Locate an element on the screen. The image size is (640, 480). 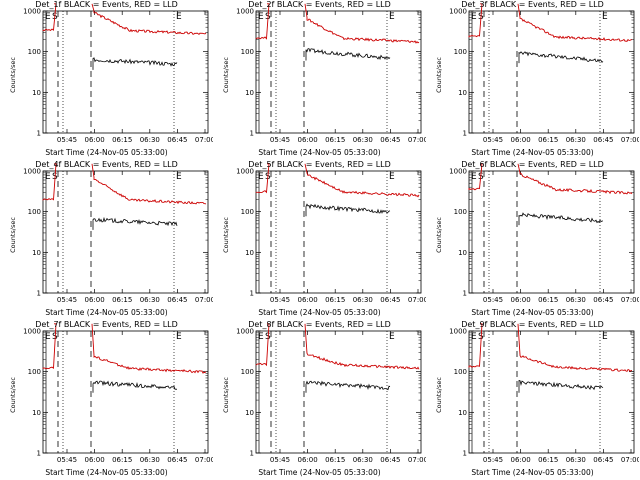
chart-title: Det_5f BLACK = Events, RED = LLD is located at coordinates (319, 164).